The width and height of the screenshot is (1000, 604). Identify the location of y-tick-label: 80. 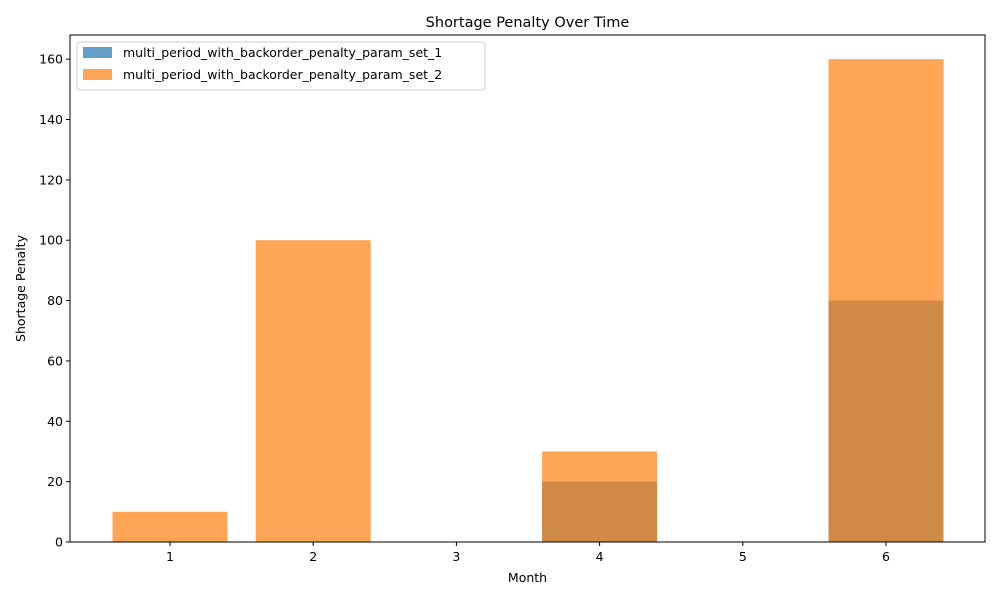
(55, 300).